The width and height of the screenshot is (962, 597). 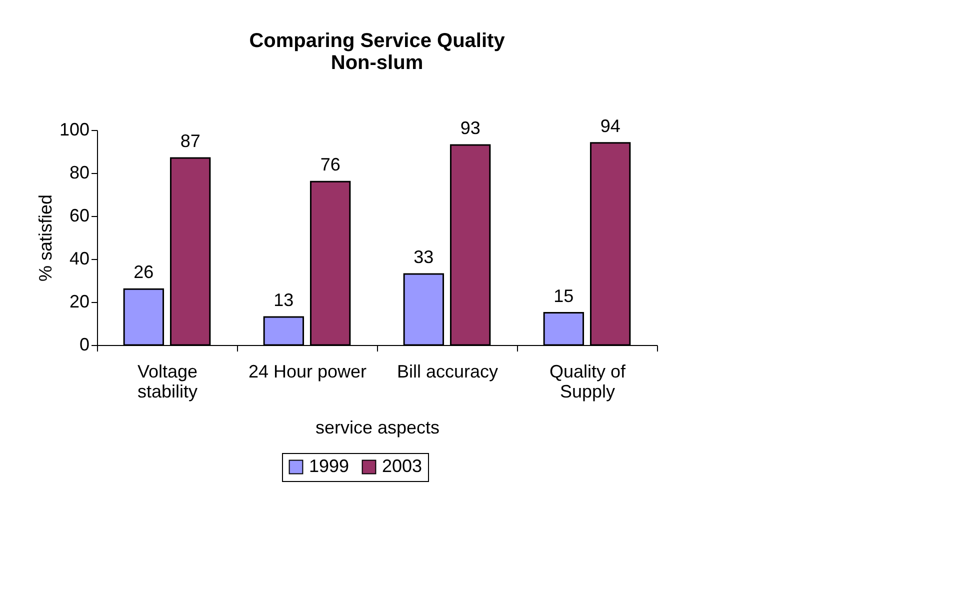 What do you see at coordinates (588, 382) in the screenshot?
I see `x-tick-label: Quality of Supply` at bounding box center [588, 382].